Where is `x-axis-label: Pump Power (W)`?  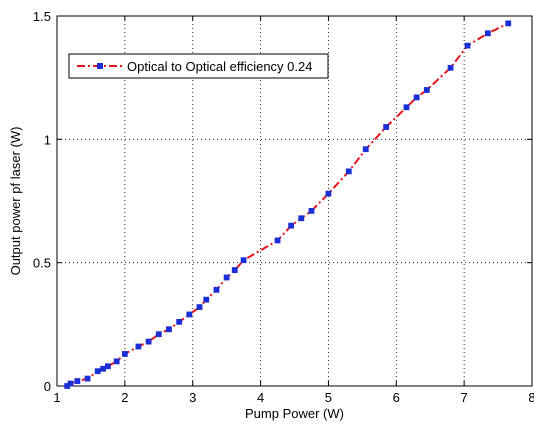 x-axis-label: Pump Power (W) is located at coordinates (294, 413).